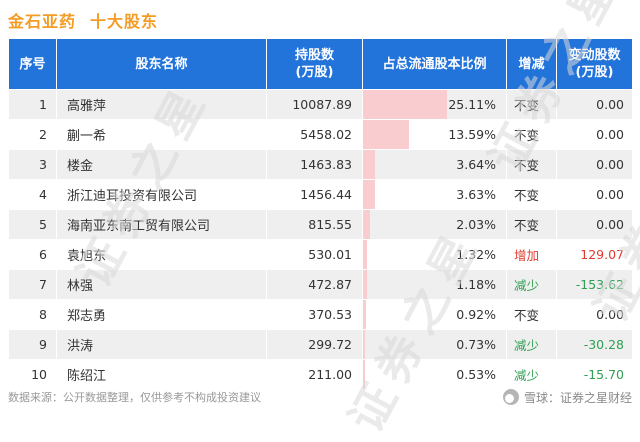 This screenshot has width=640, height=442. What do you see at coordinates (314, 224) in the screenshot?
I see `shares-cell: 815.55` at bounding box center [314, 224].